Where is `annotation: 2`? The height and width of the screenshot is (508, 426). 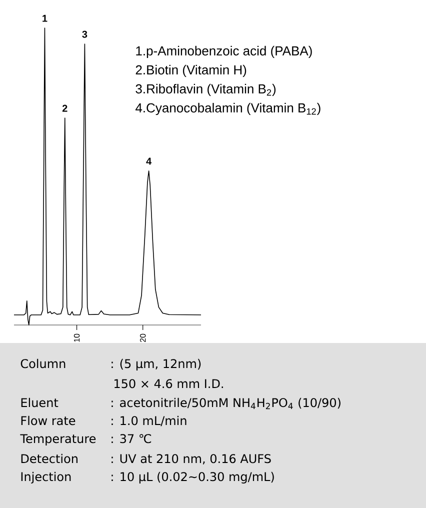 annotation: 2 is located at coordinates (65, 108).